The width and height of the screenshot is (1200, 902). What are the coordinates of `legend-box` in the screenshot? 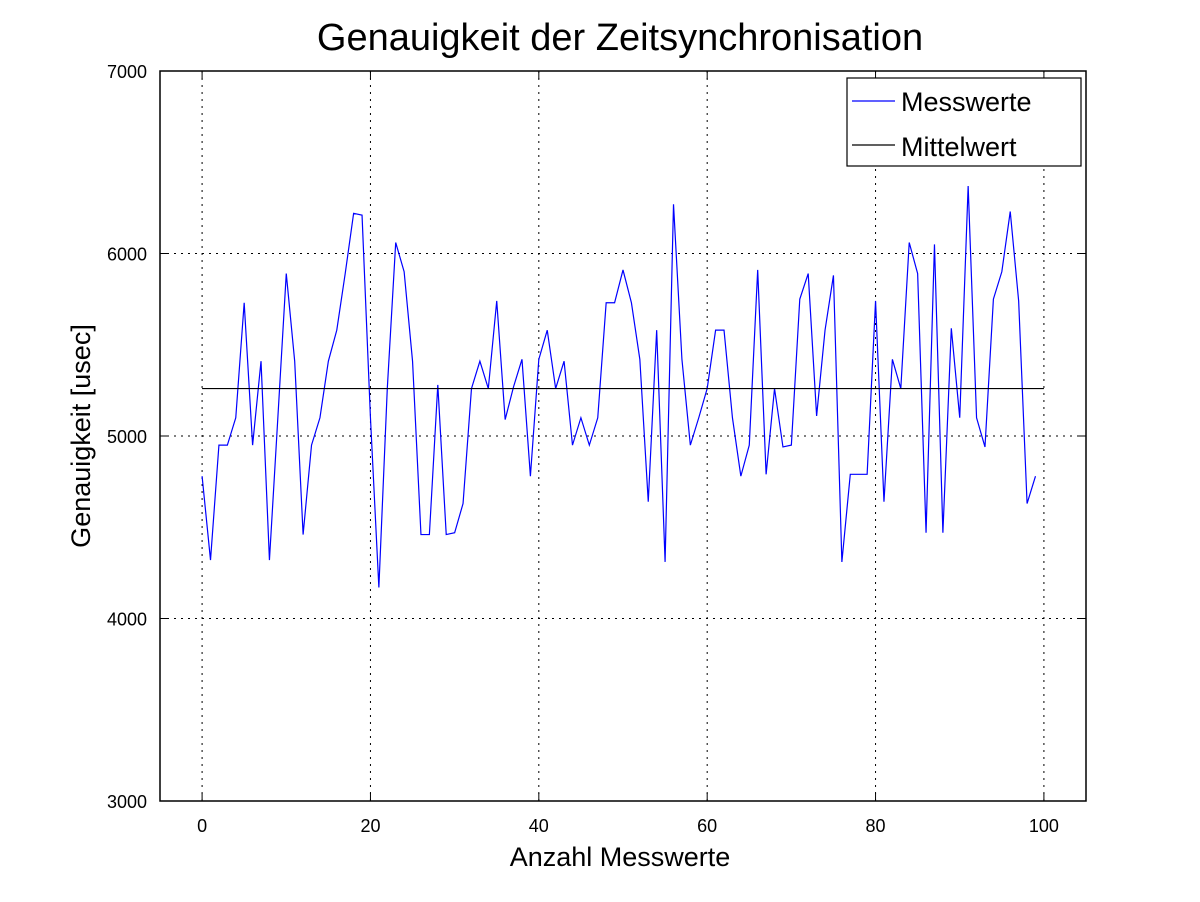 It's located at (964, 122).